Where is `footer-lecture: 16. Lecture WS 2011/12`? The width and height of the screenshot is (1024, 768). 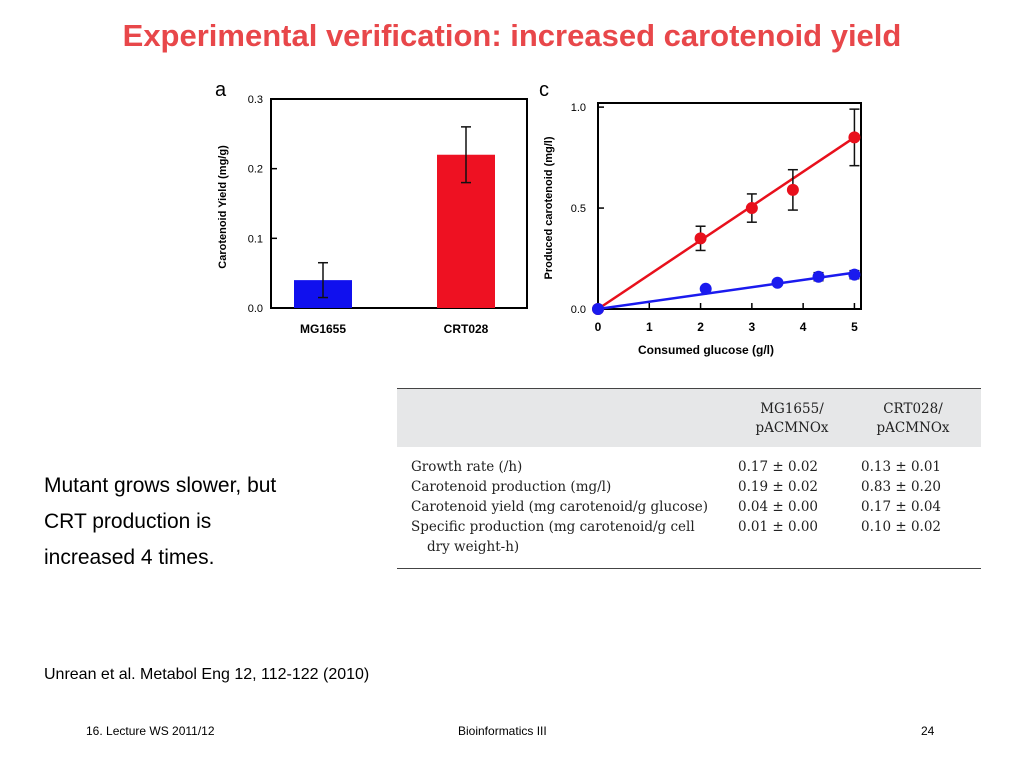
footer-lecture: 16. Lecture WS 2011/12 is located at coordinates (150, 731).